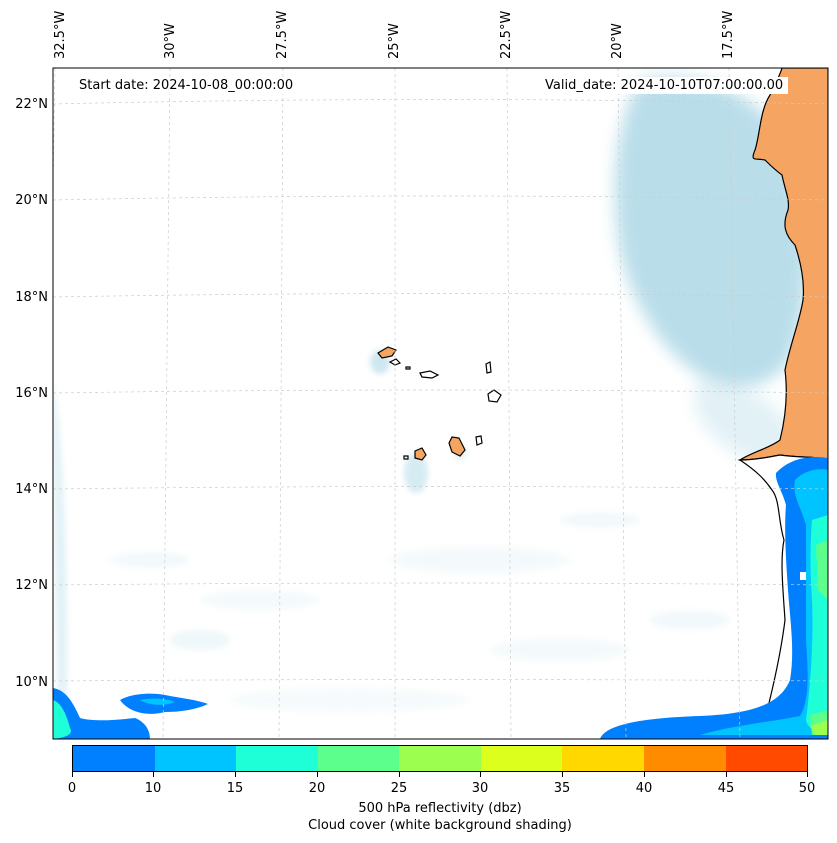  What do you see at coordinates (399, 788) in the screenshot?
I see `colorbar-tick-label: 25` at bounding box center [399, 788].